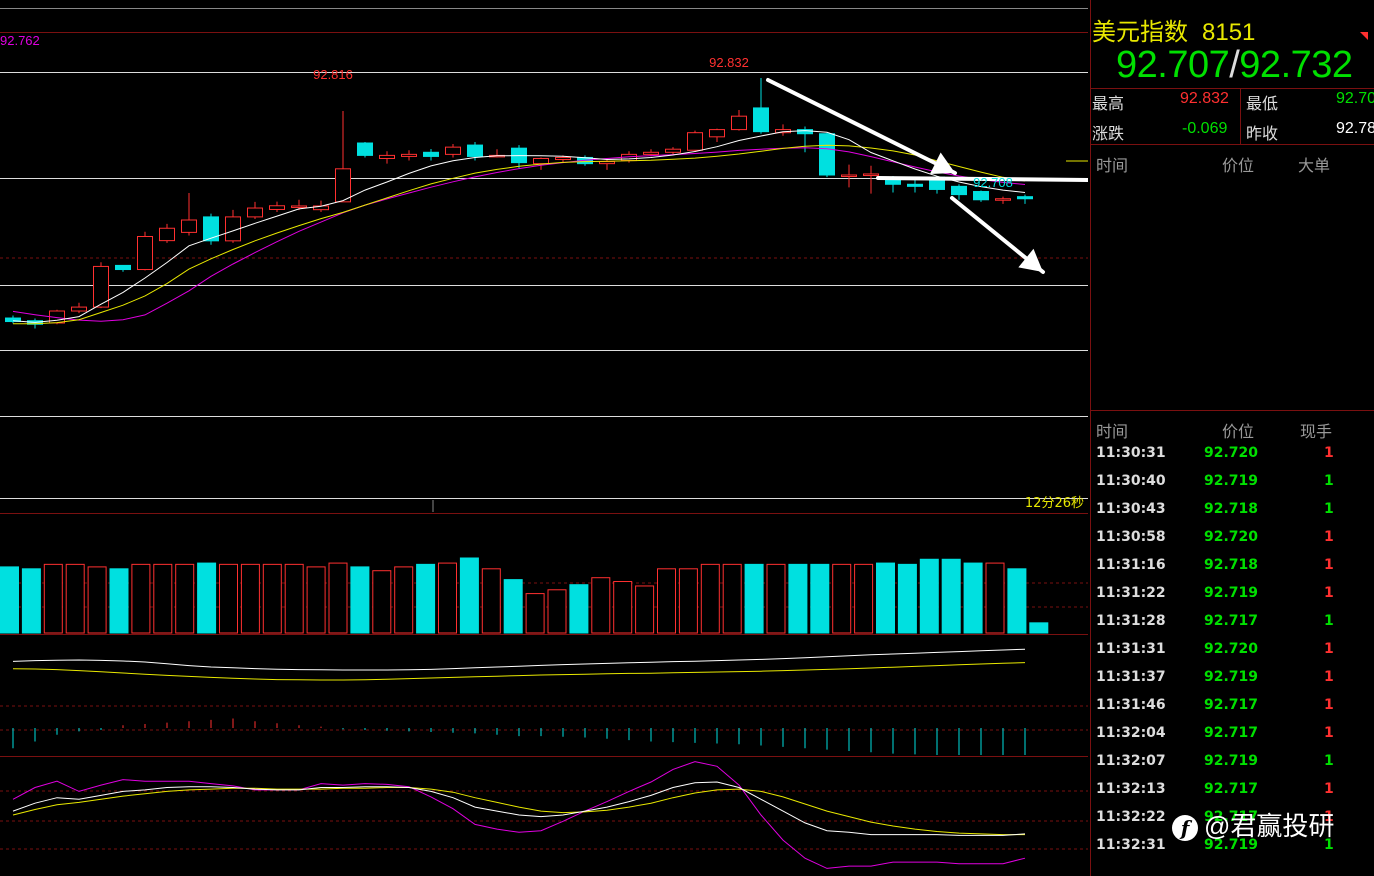  Describe the element at coordinates (1204, 98) in the screenshot. I see `high-value: 92.832` at that location.